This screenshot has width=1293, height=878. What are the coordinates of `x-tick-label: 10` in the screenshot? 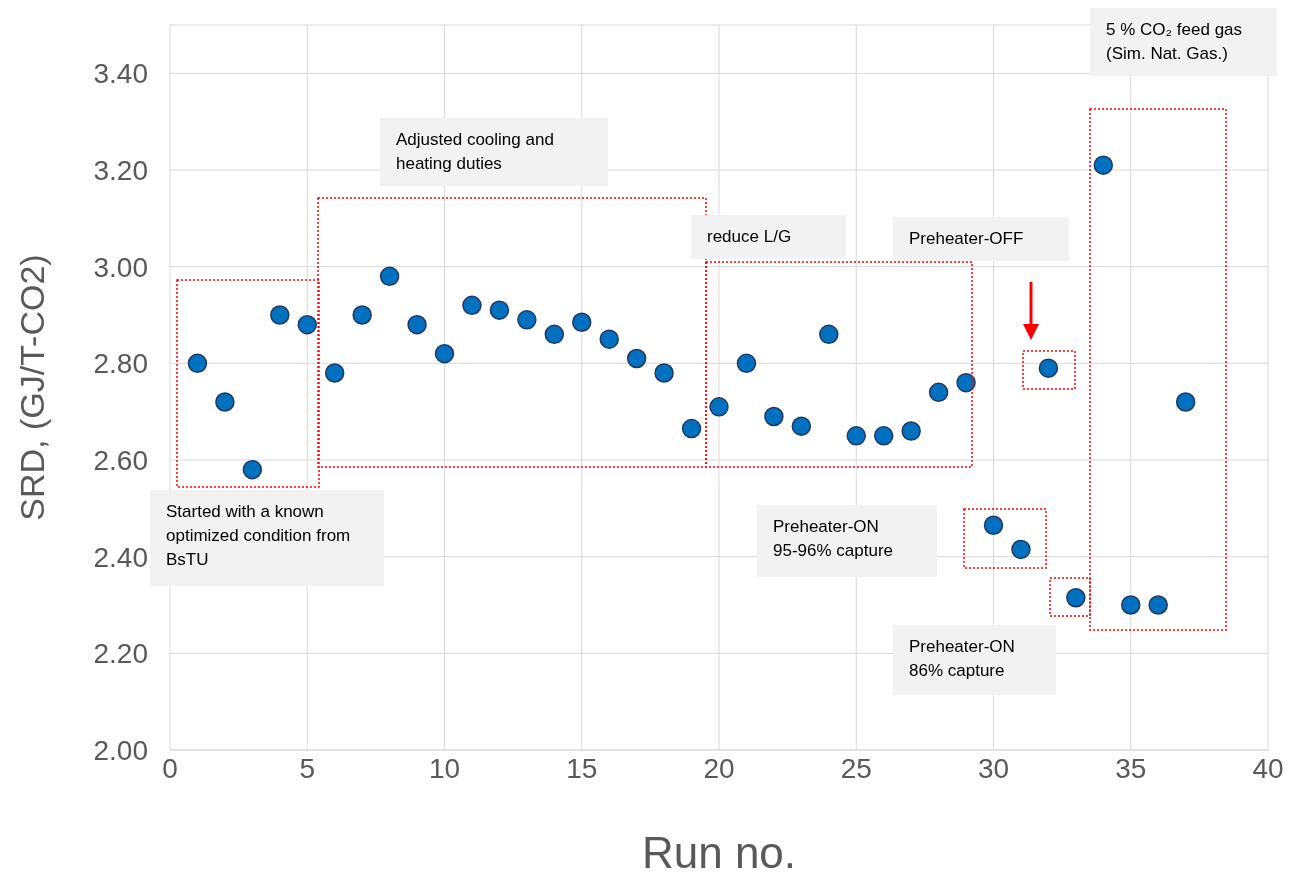 It's located at (444, 768).